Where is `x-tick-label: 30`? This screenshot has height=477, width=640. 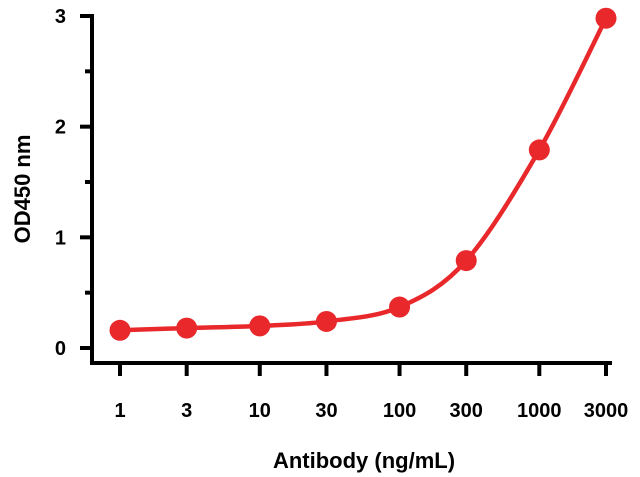 x-tick-label: 30 is located at coordinates (326, 411).